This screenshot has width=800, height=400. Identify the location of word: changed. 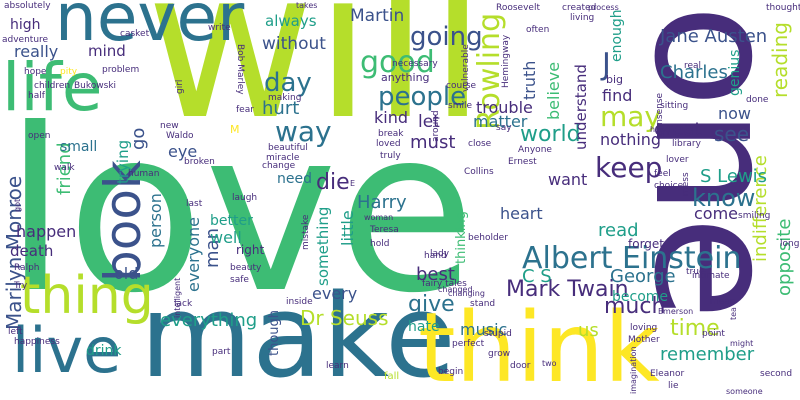
(455, 289).